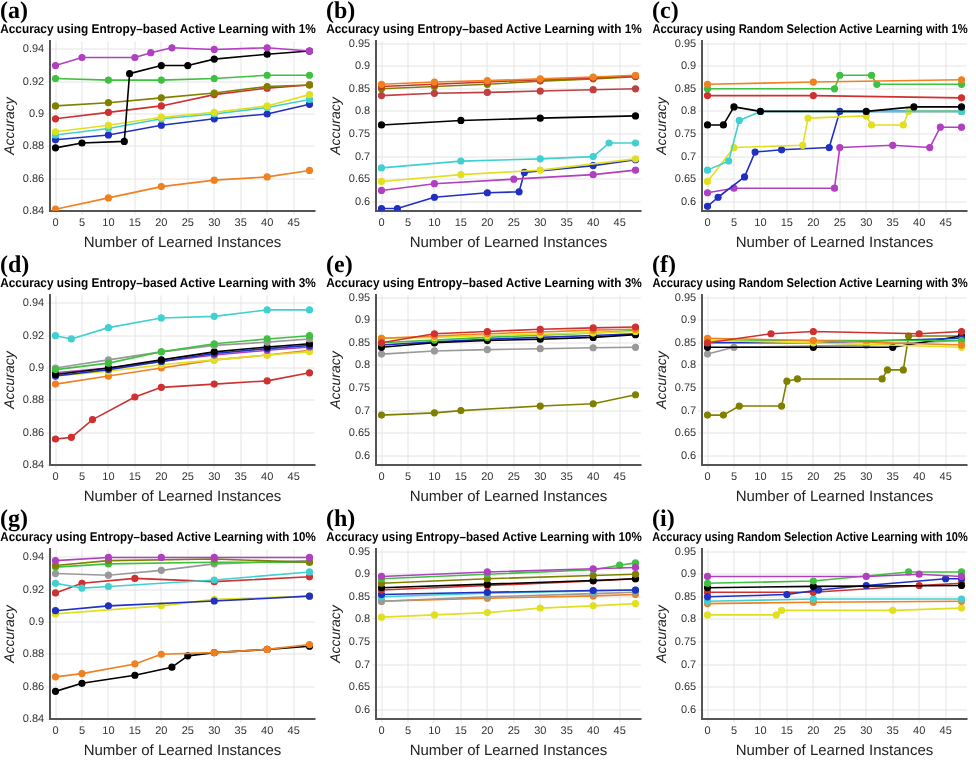  Describe the element at coordinates (663, 518) in the screenshot. I see `text: (i)` at that location.